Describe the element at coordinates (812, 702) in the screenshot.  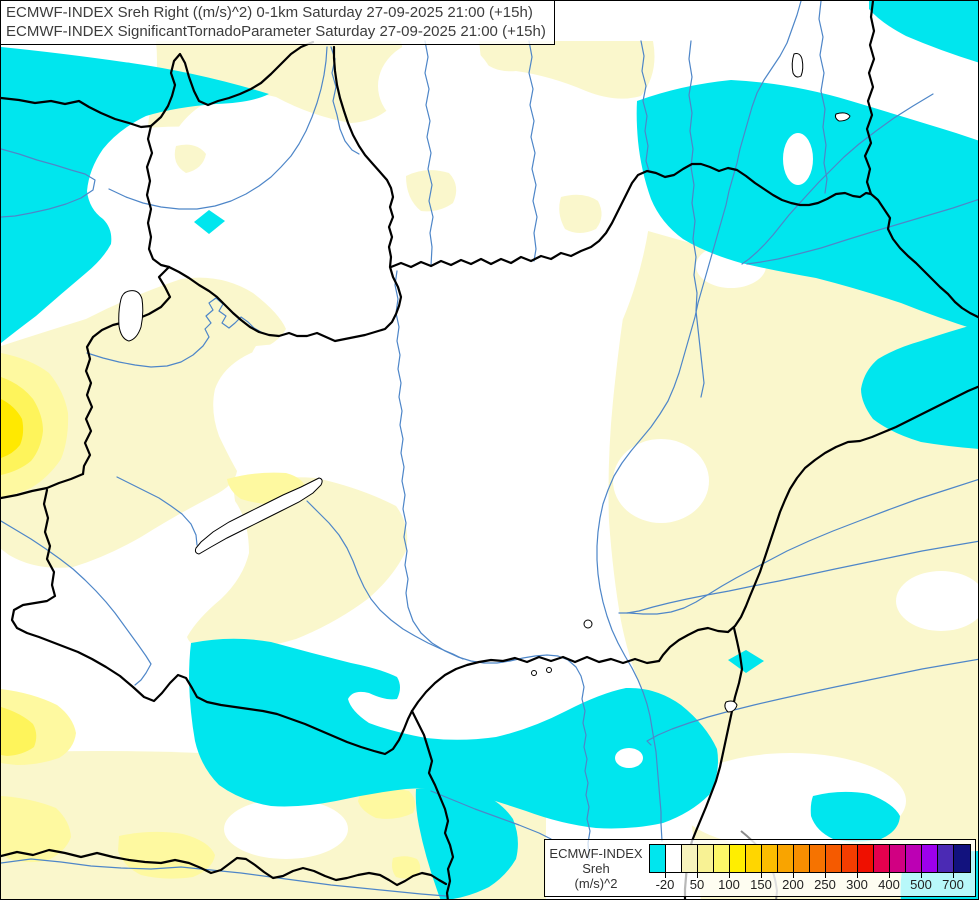
I see `river-maros` at that location.